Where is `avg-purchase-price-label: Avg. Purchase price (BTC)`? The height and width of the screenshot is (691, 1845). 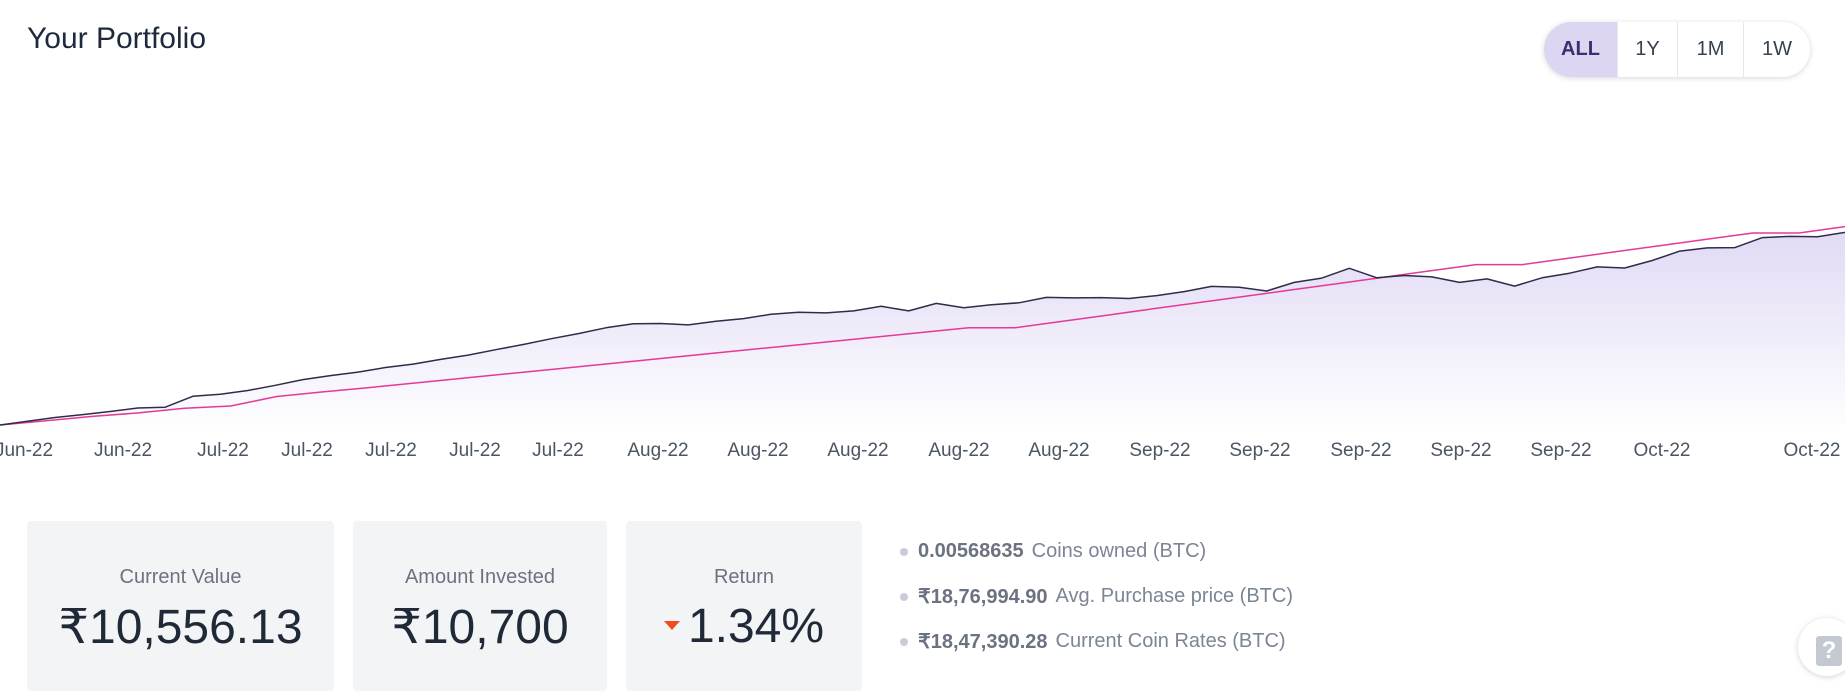 avg-purchase-price-label: Avg. Purchase price (BTC) is located at coordinates (1174, 596).